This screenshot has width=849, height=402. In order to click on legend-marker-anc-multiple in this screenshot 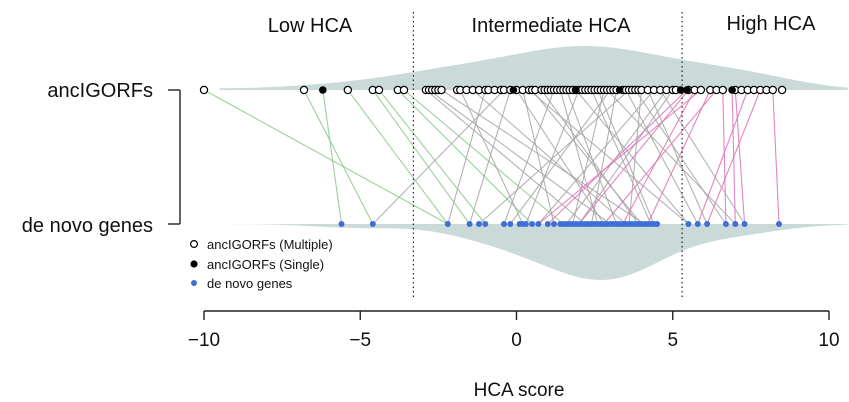, I will do `click(194, 244)`.